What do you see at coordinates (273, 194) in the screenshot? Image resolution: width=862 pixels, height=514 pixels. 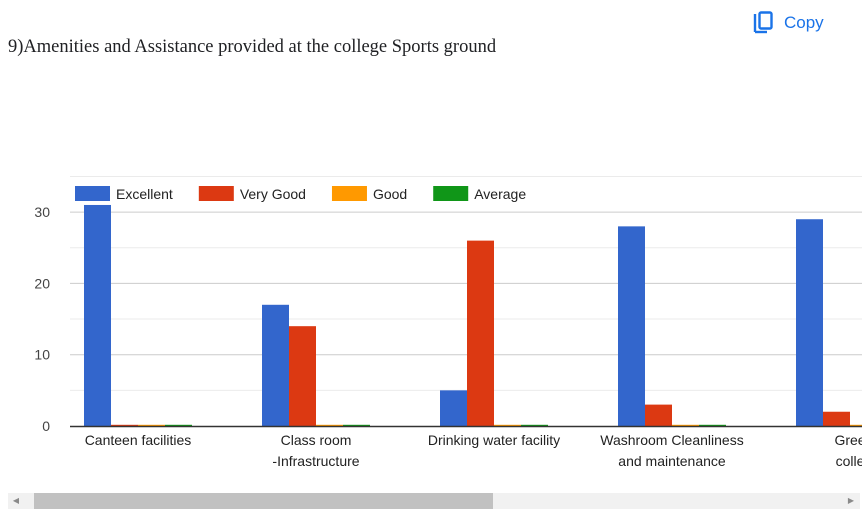 I see `legend-label: Very Good` at bounding box center [273, 194].